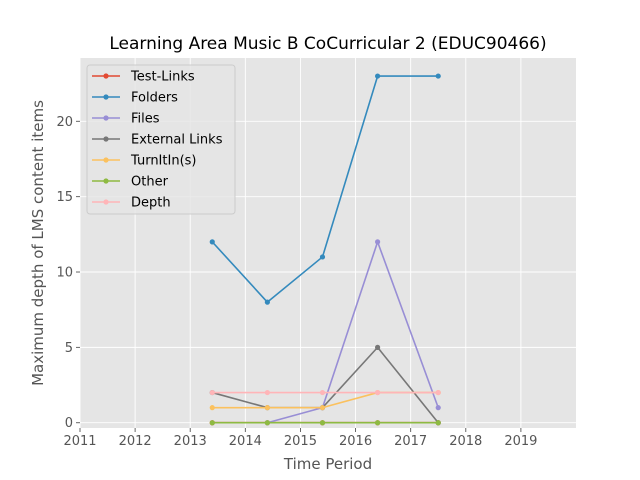  Describe the element at coordinates (177, 140) in the screenshot. I see `legend-label: External Links` at that location.